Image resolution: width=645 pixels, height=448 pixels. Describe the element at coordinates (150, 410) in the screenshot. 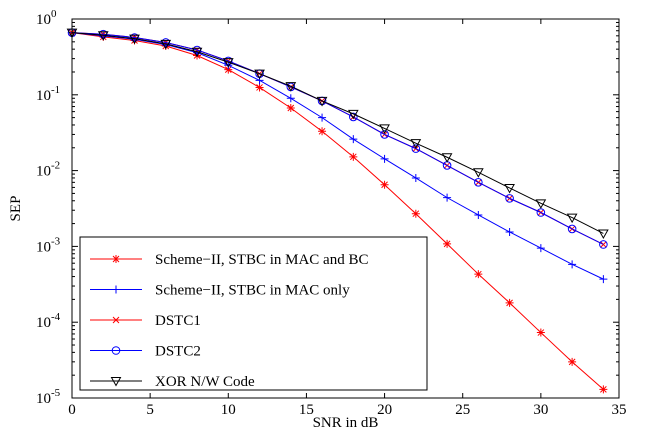

I see `x-tick-label: 5` at that location.